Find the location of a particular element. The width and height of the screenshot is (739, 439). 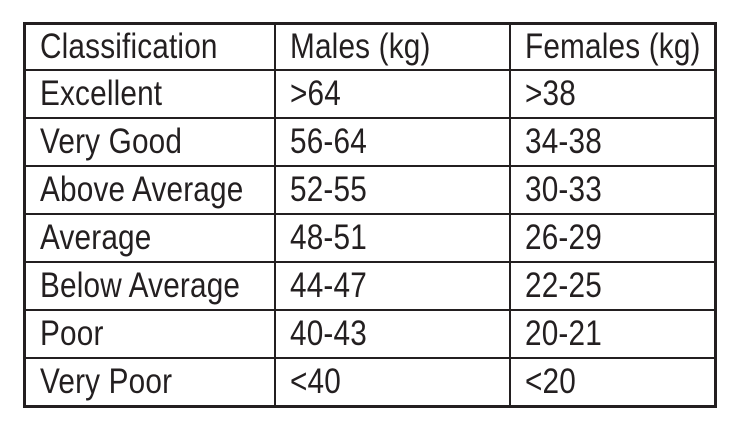

cell-text: 52-55 is located at coordinates (328, 189).